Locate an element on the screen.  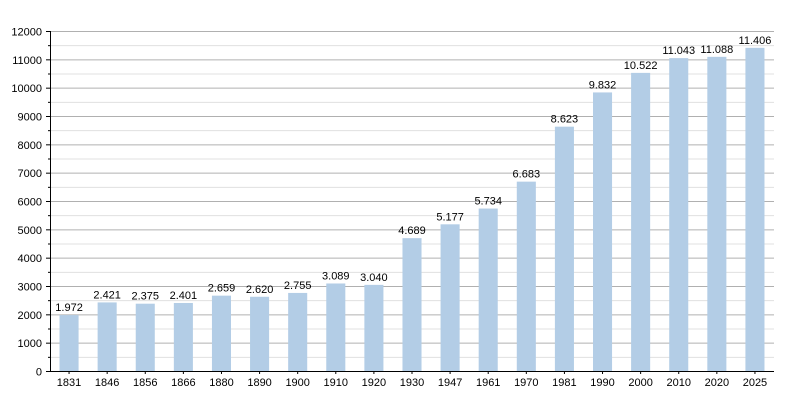
bar-1900 is located at coordinates (298, 331).